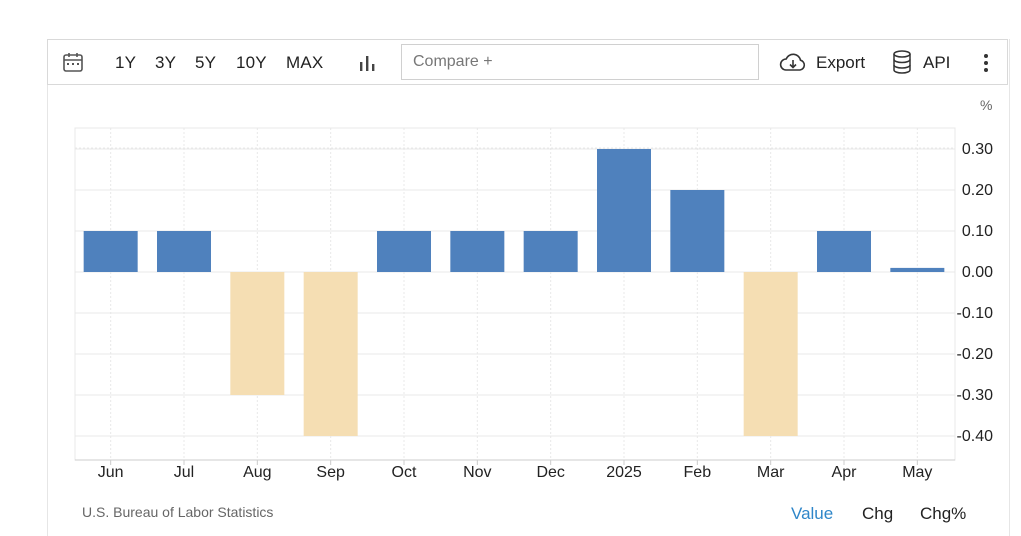  Describe the element at coordinates (166, 62) in the screenshot. I see `range-3y-button: 3Y` at that location.